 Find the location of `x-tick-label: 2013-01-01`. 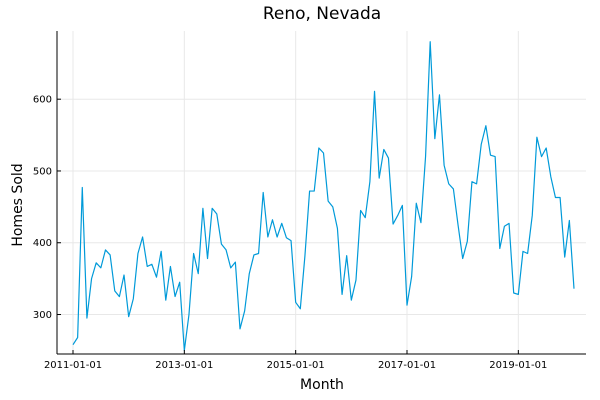

x-tick-label: 2013-01-01 is located at coordinates (184, 365).